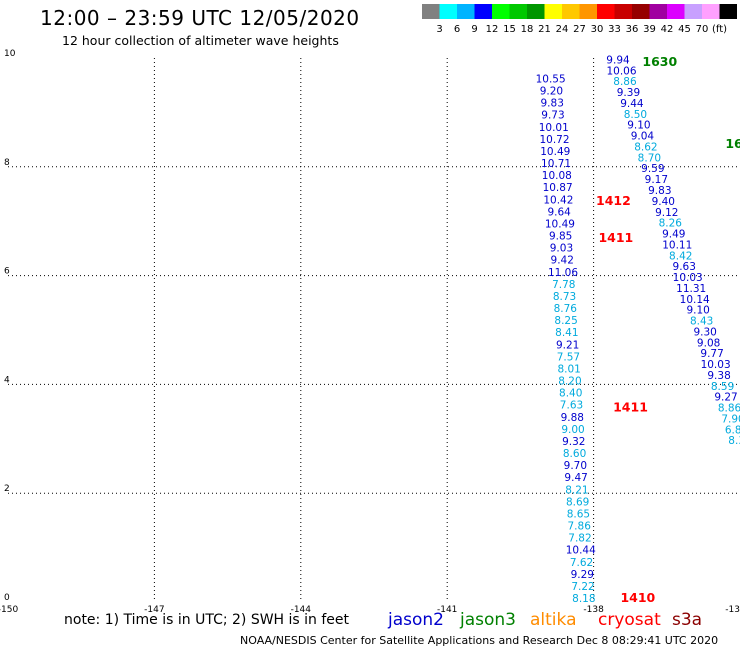  I want to click on x-tick-label: -150, so click(9, 610).